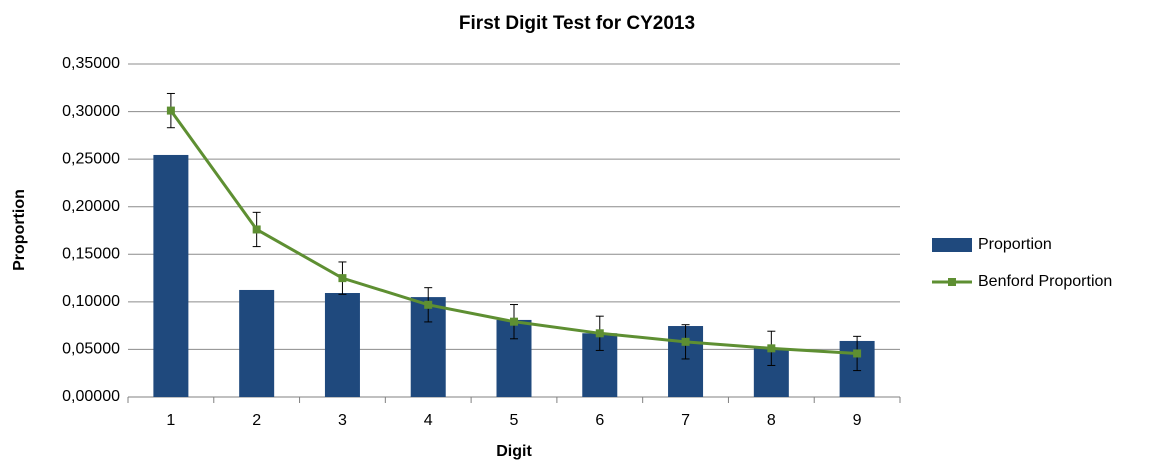 The image size is (1156, 463). I want to click on x-tick-label: 4, so click(428, 420).